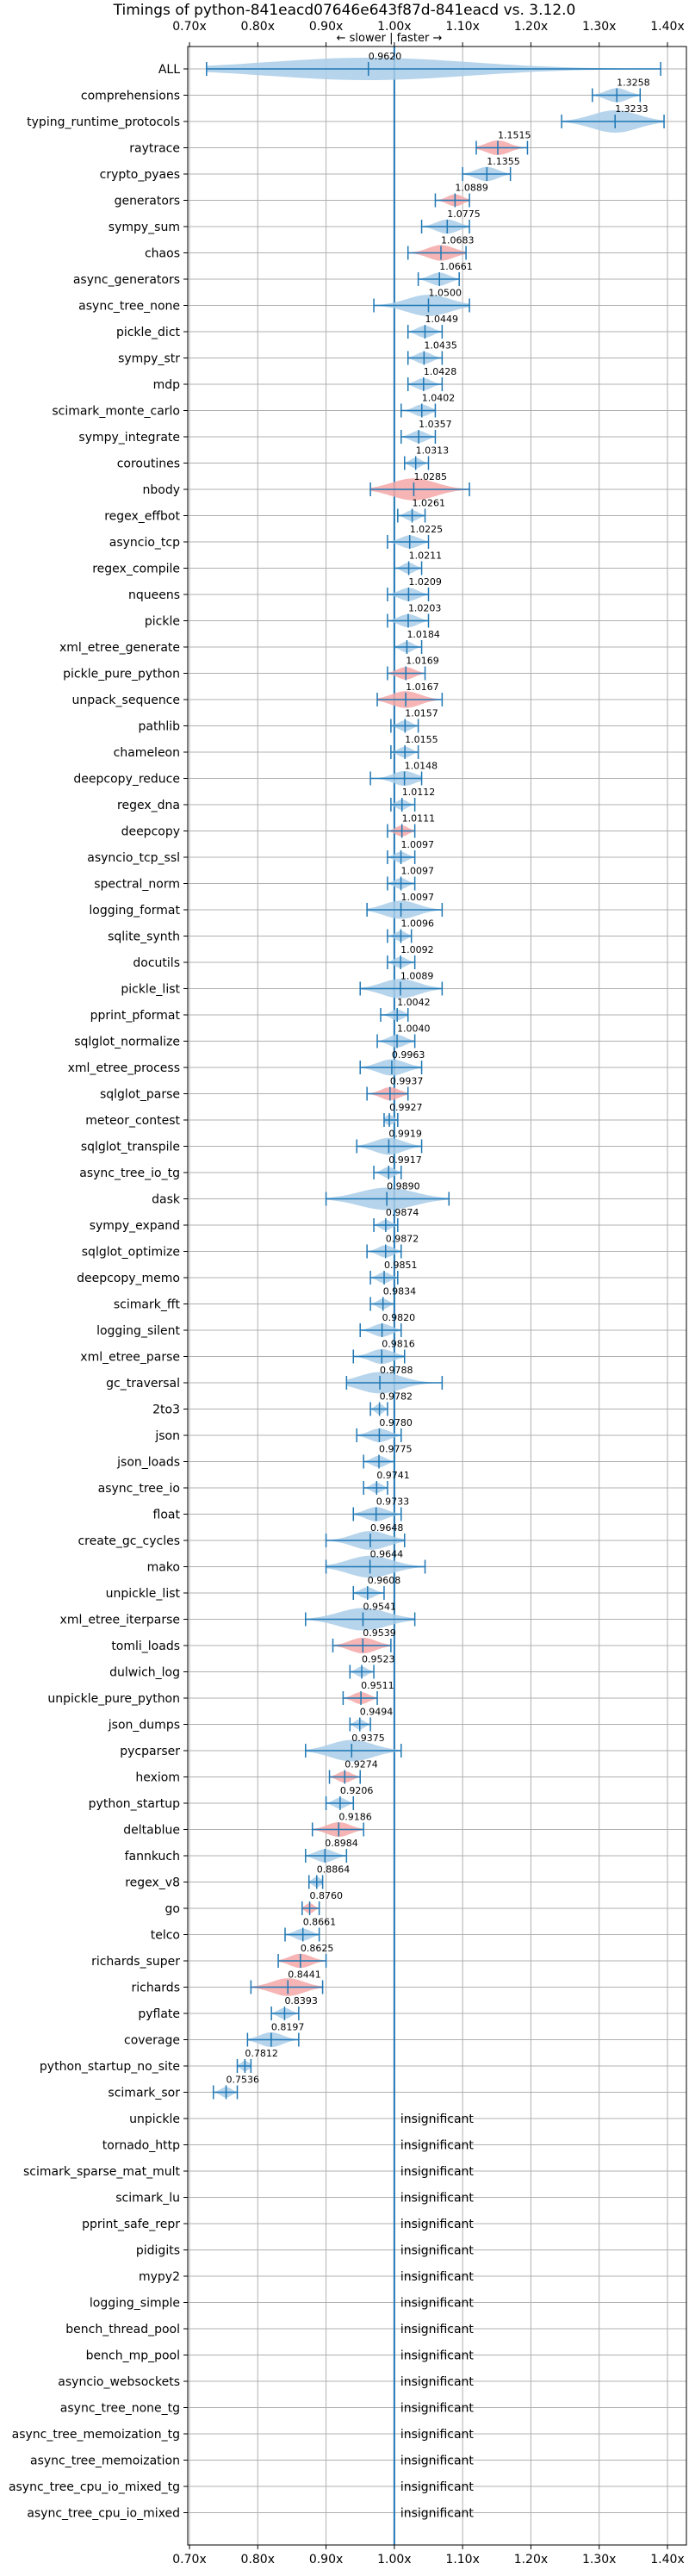 Image resolution: width=689 pixels, height=2576 pixels. Describe the element at coordinates (156, 1989) in the screenshot. I see `benchmark-label: richards` at that location.